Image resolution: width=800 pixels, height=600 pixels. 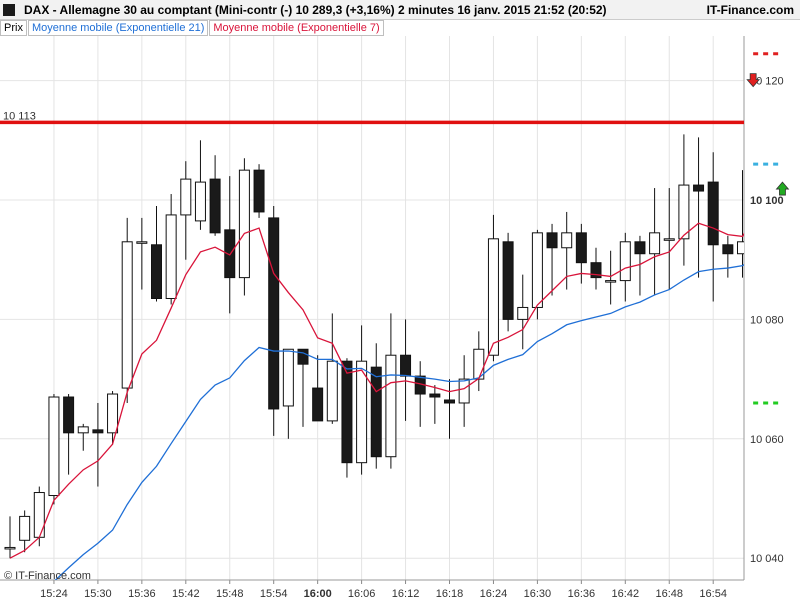 What do you see at coordinates (626, 594) in the screenshot?
I see `x-tick-label: 16:42` at bounding box center [626, 594].